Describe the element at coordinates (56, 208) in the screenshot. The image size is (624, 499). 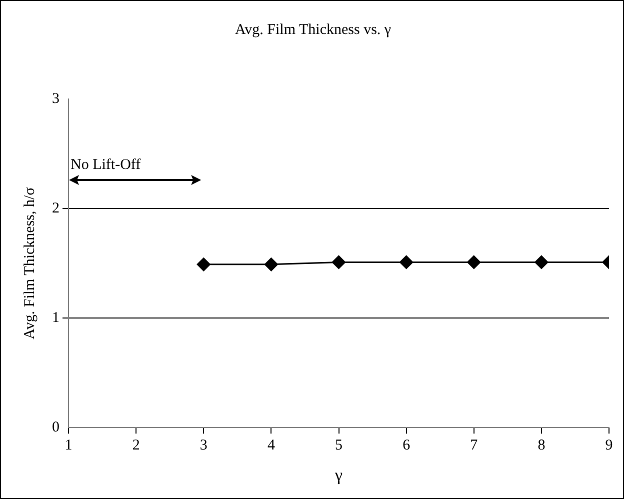
I see `y-tick-label: 2` at that location.